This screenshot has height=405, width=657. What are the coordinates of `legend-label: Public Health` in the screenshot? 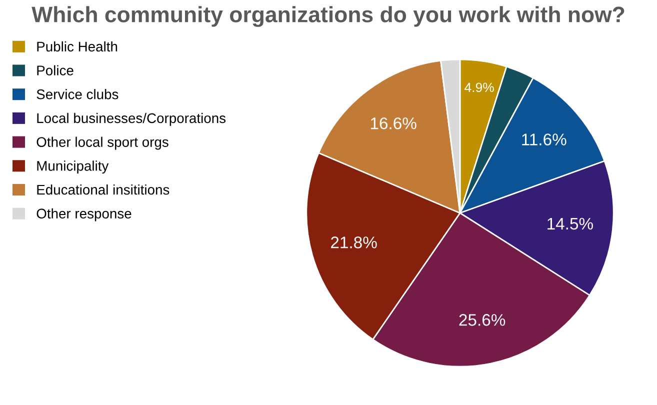 It's located at (77, 46).